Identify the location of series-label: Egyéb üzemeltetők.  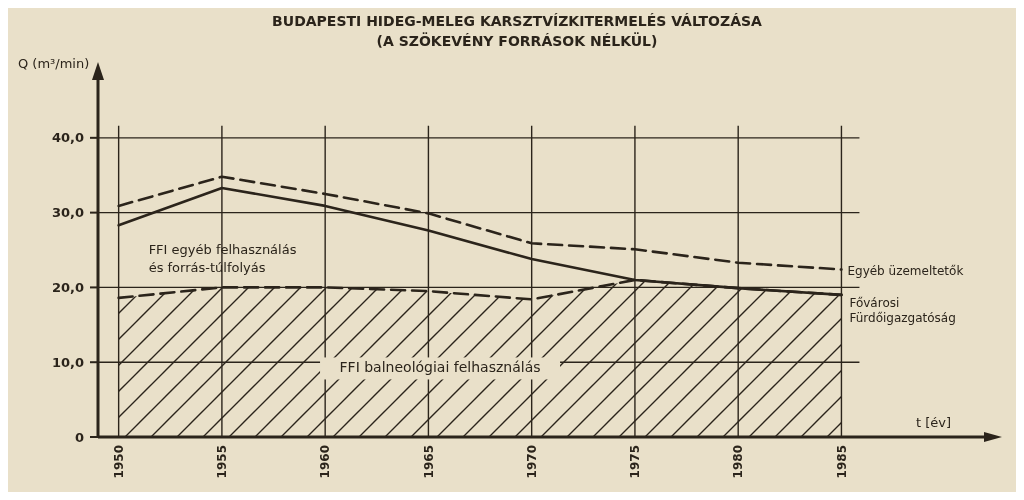
(905, 271).